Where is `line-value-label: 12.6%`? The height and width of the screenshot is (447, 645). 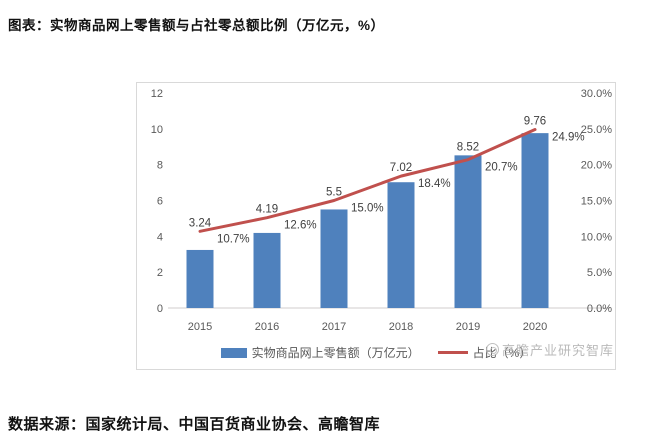
line-value-label: 12.6% is located at coordinates (300, 226).